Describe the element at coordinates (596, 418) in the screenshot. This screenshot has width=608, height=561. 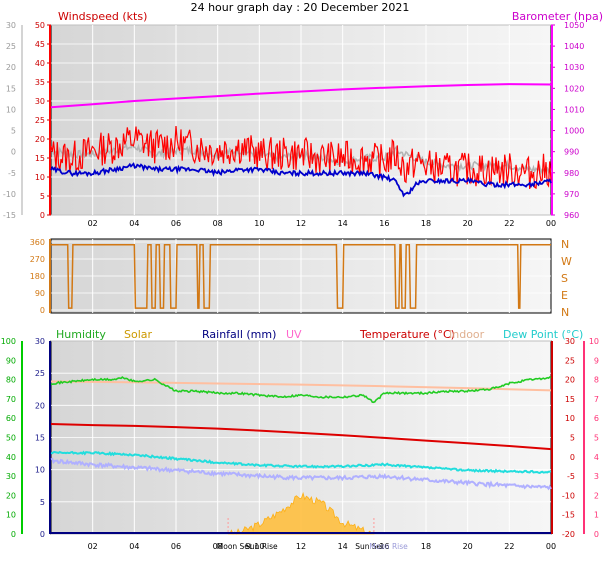
I see `uv-tick-label: 6` at that location.